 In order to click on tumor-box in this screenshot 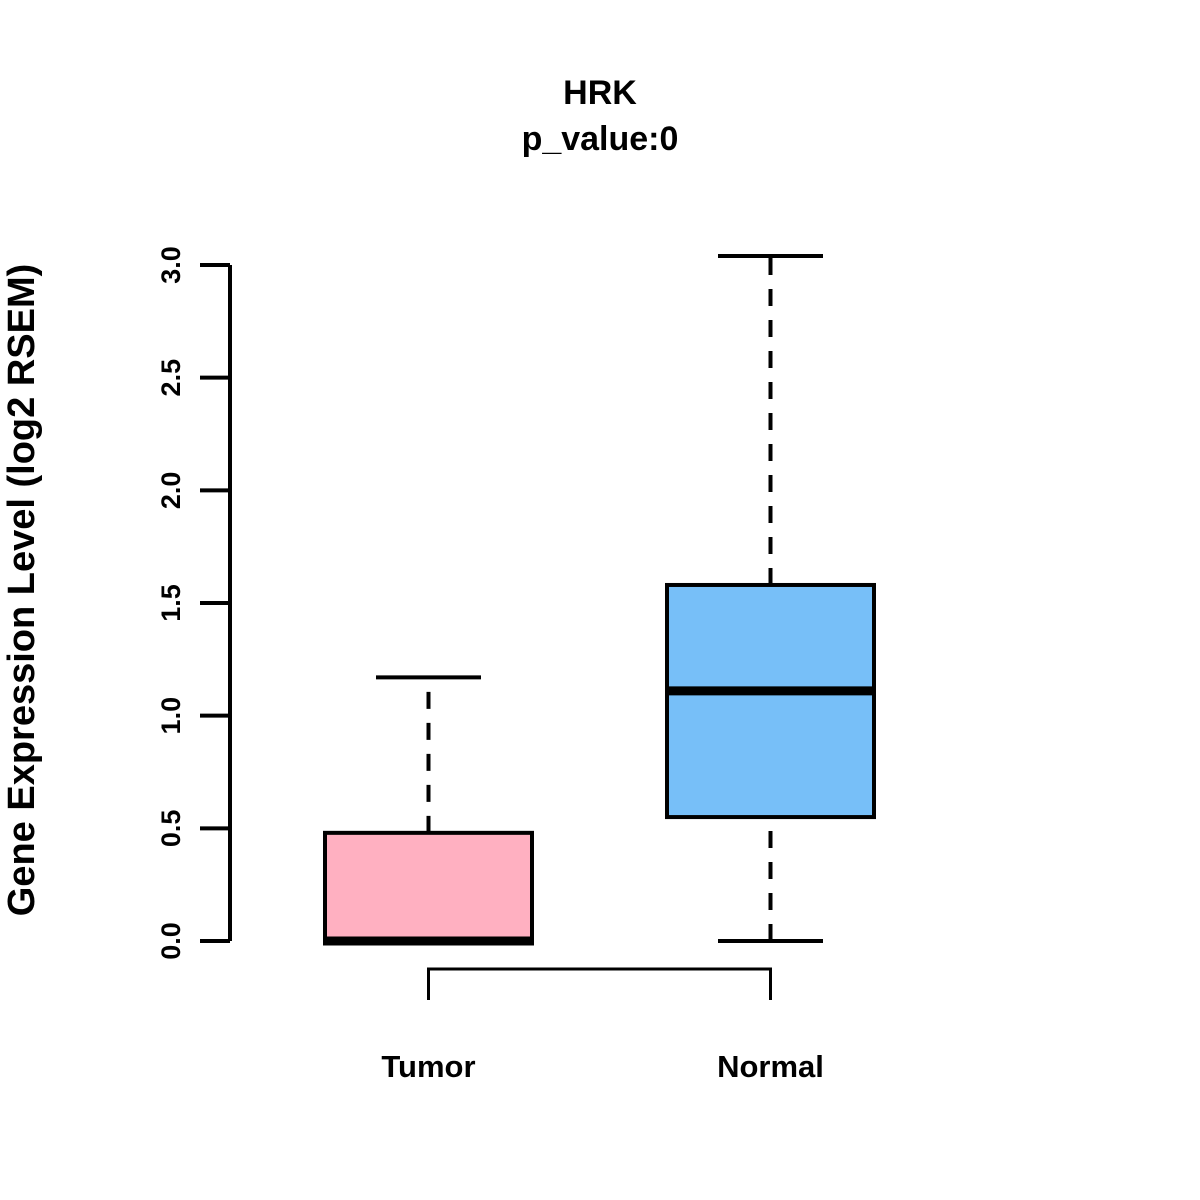, I will do `click(428, 886)`.